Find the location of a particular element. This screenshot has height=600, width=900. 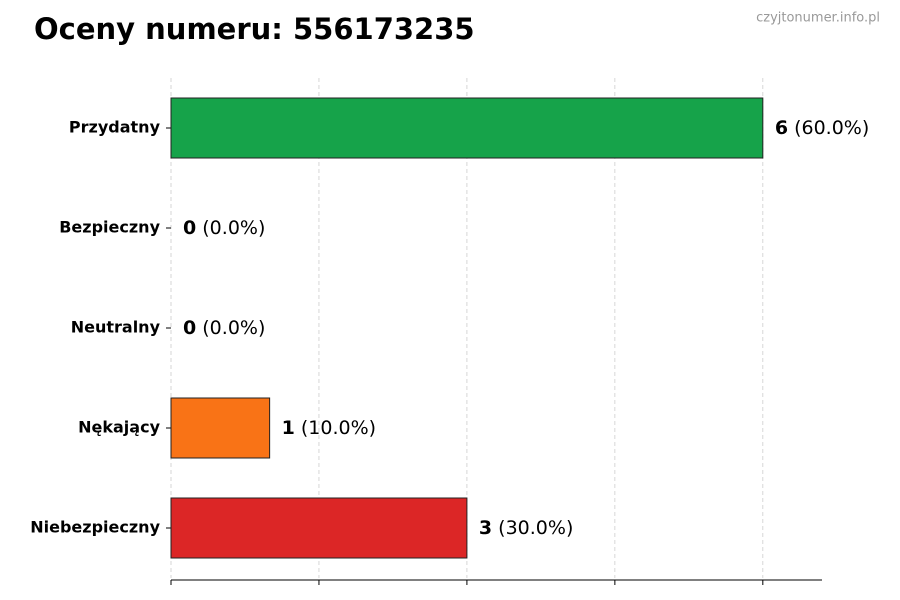

y-tick-label: Nękający is located at coordinates (119, 427).